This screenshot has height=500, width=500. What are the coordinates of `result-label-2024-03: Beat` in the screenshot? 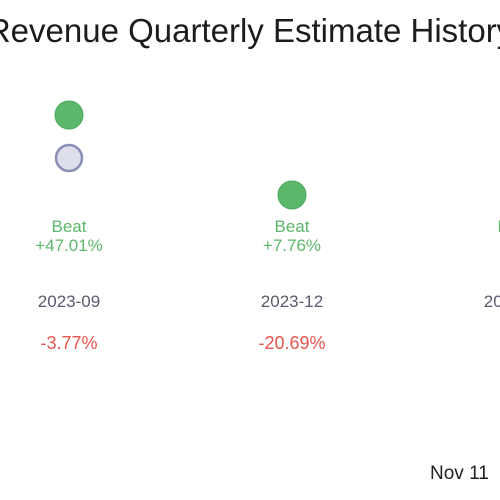 It's located at (499, 226).